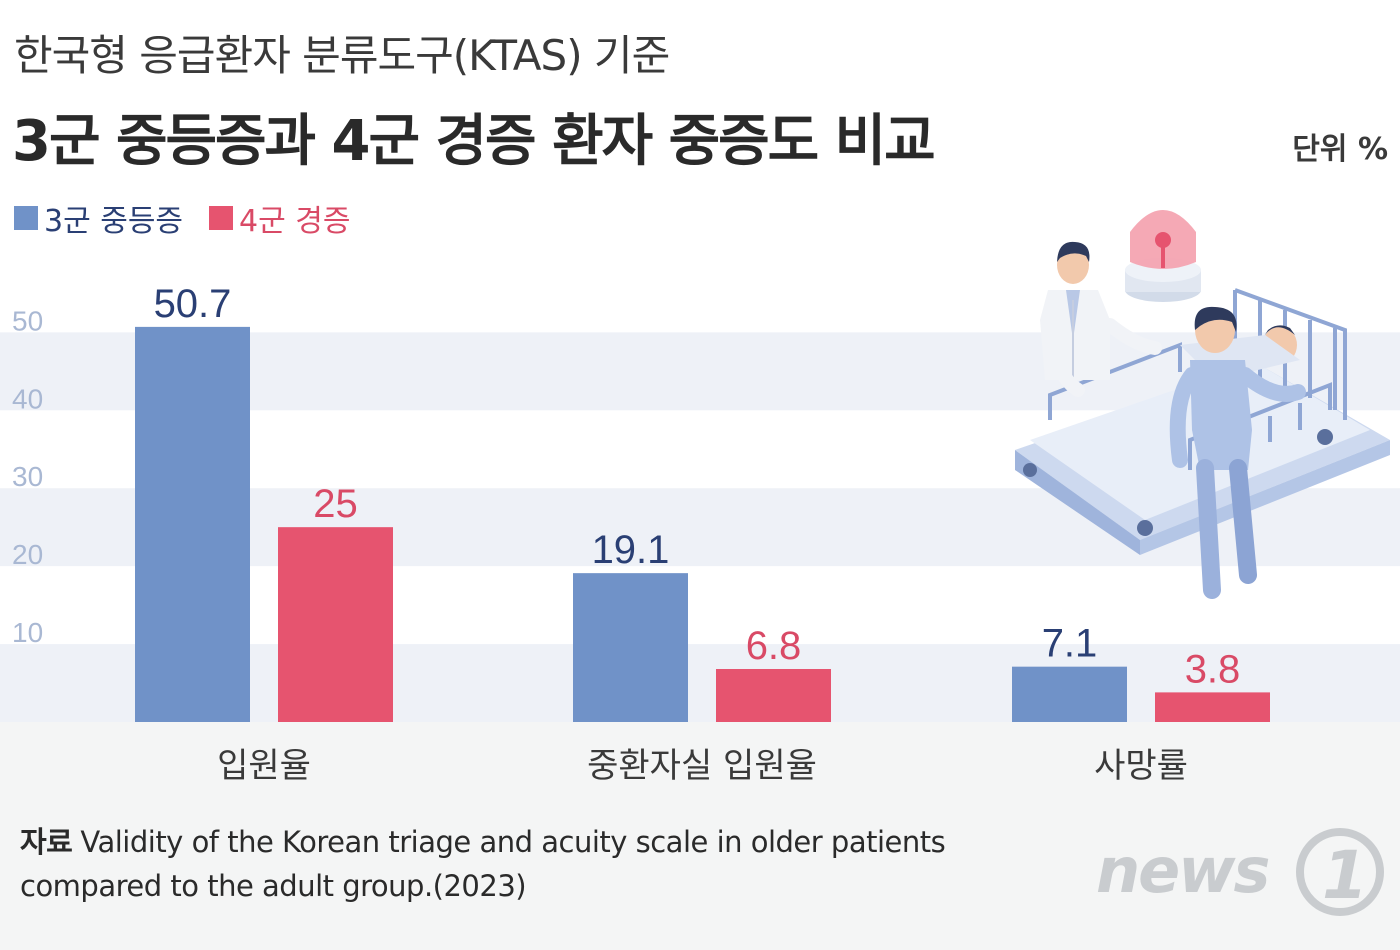 Image resolution: width=1400 pixels, height=950 pixels. What do you see at coordinates (295, 221) in the screenshot?
I see `legend-label-series-2: 4군 경증` at bounding box center [295, 221].